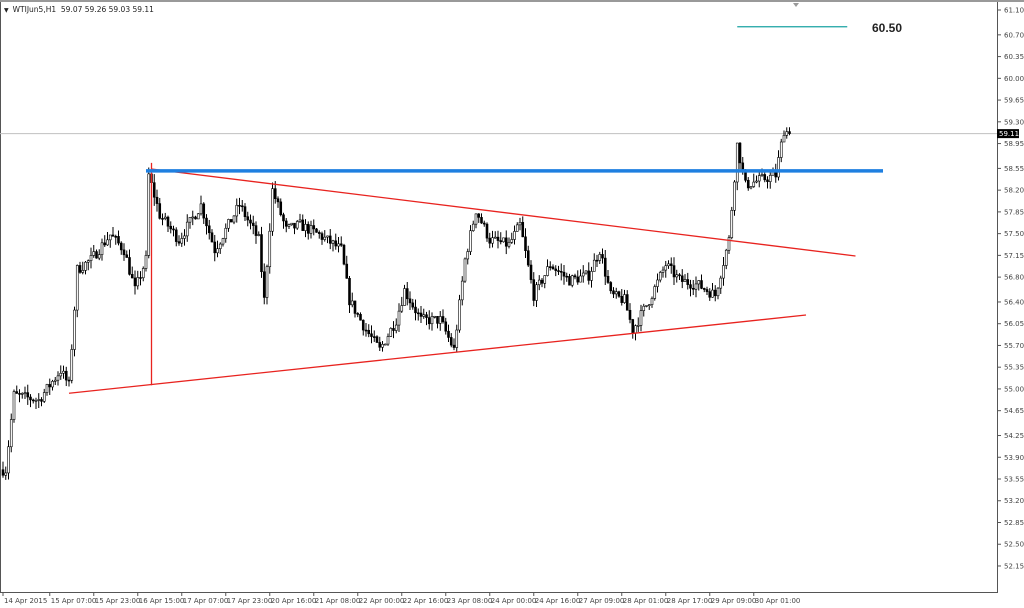  I want to click on y-tick-label: 54.65, so click(1014, 411).